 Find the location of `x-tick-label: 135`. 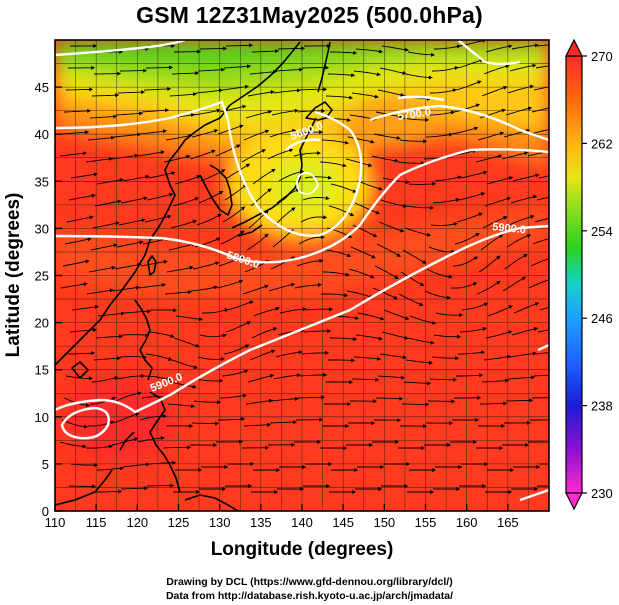

x-tick-label: 135 is located at coordinates (261, 522).